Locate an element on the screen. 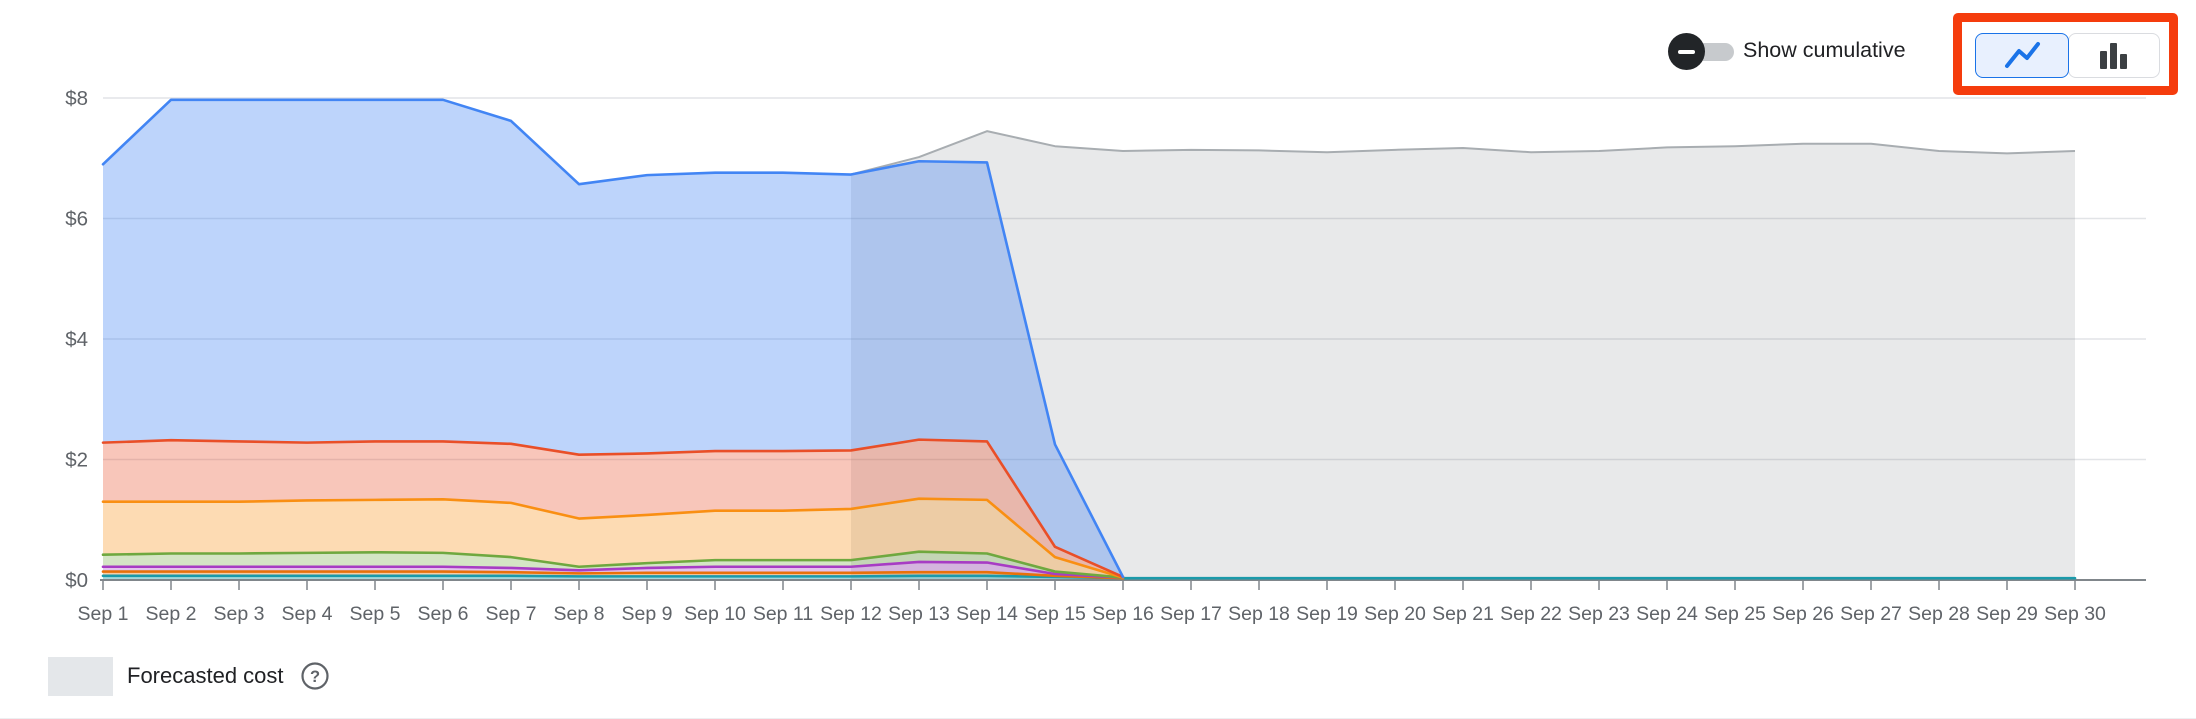 The image size is (2196, 719). line-red is located at coordinates (613, 508).